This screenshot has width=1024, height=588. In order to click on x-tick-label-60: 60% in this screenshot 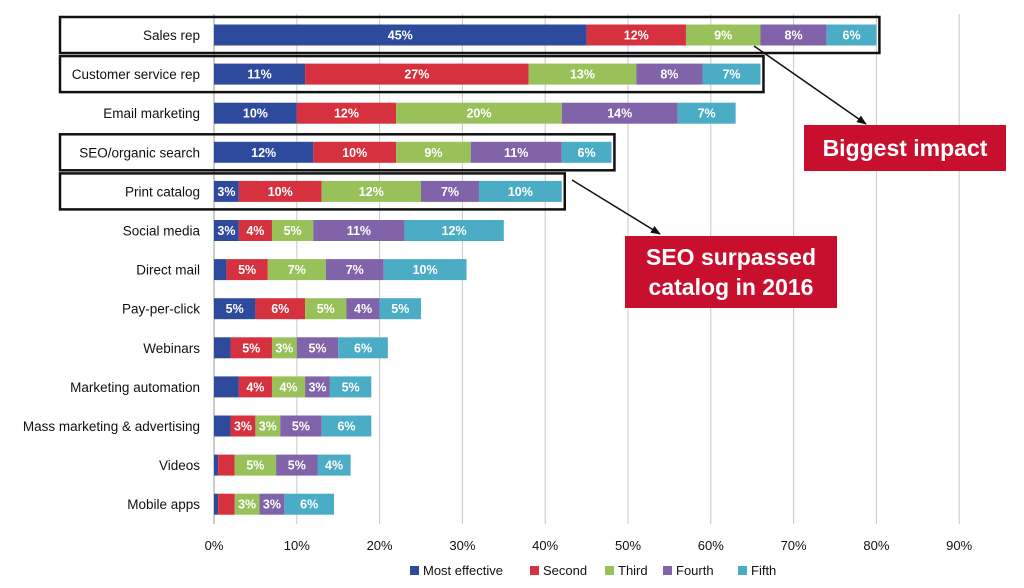, I will do `click(711, 545)`.